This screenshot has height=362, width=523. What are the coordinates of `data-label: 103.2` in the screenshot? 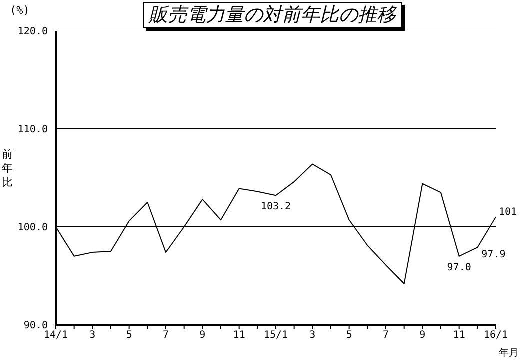 It's located at (276, 207).